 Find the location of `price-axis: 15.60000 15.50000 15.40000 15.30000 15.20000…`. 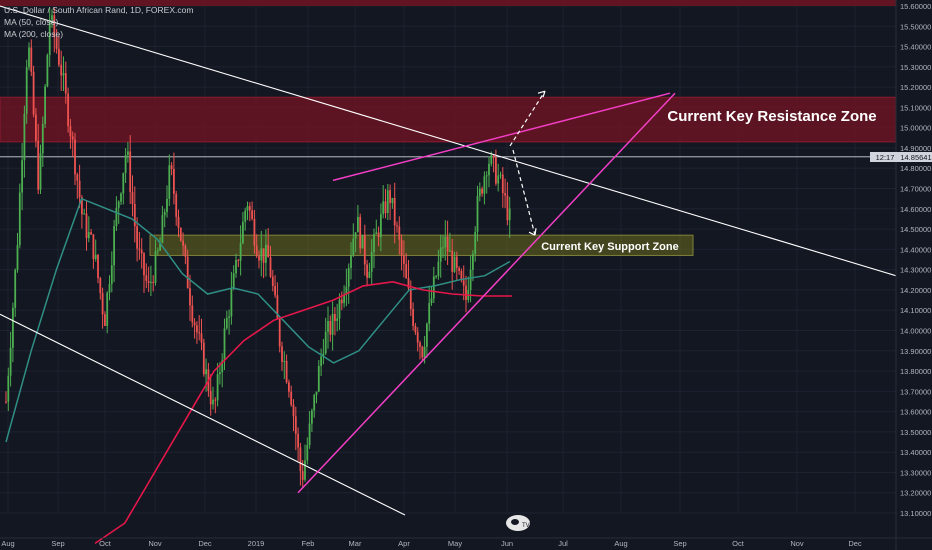

price-axis: 15.60000 15.50000 15.40000 15.30000 15.20000… is located at coordinates (913, 275).